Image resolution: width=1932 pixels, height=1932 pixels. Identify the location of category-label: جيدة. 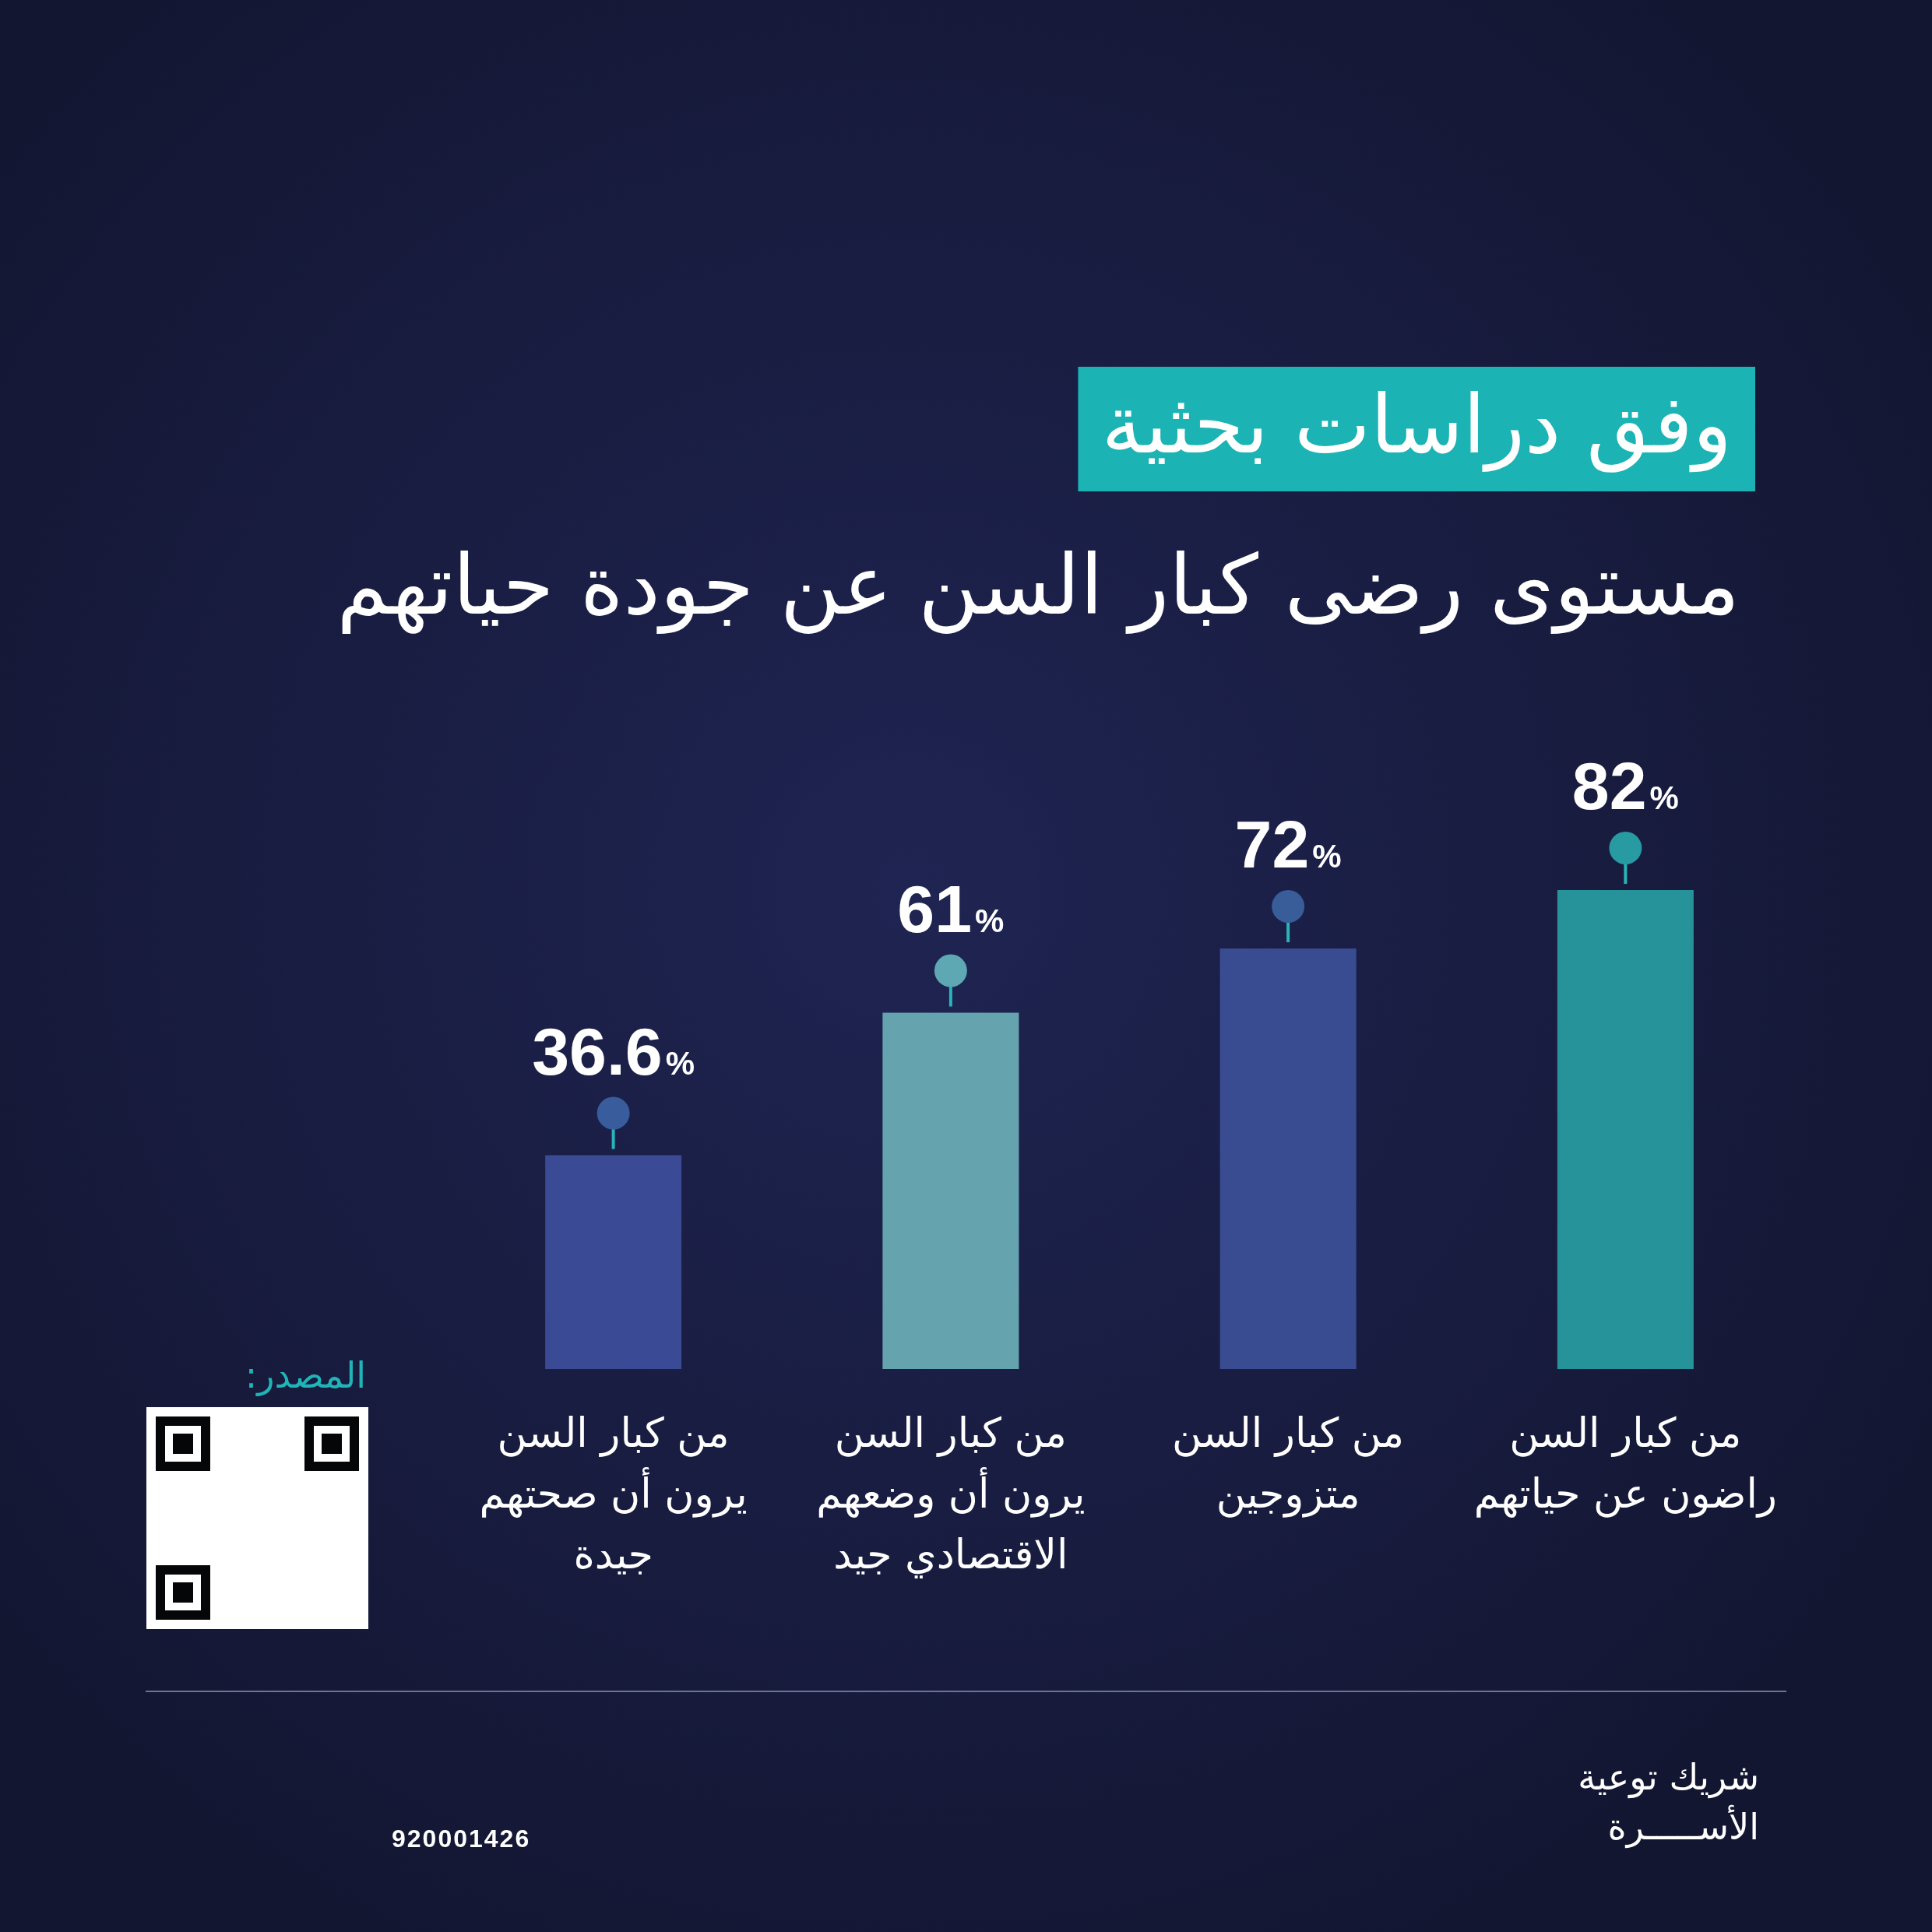
(613, 1554).